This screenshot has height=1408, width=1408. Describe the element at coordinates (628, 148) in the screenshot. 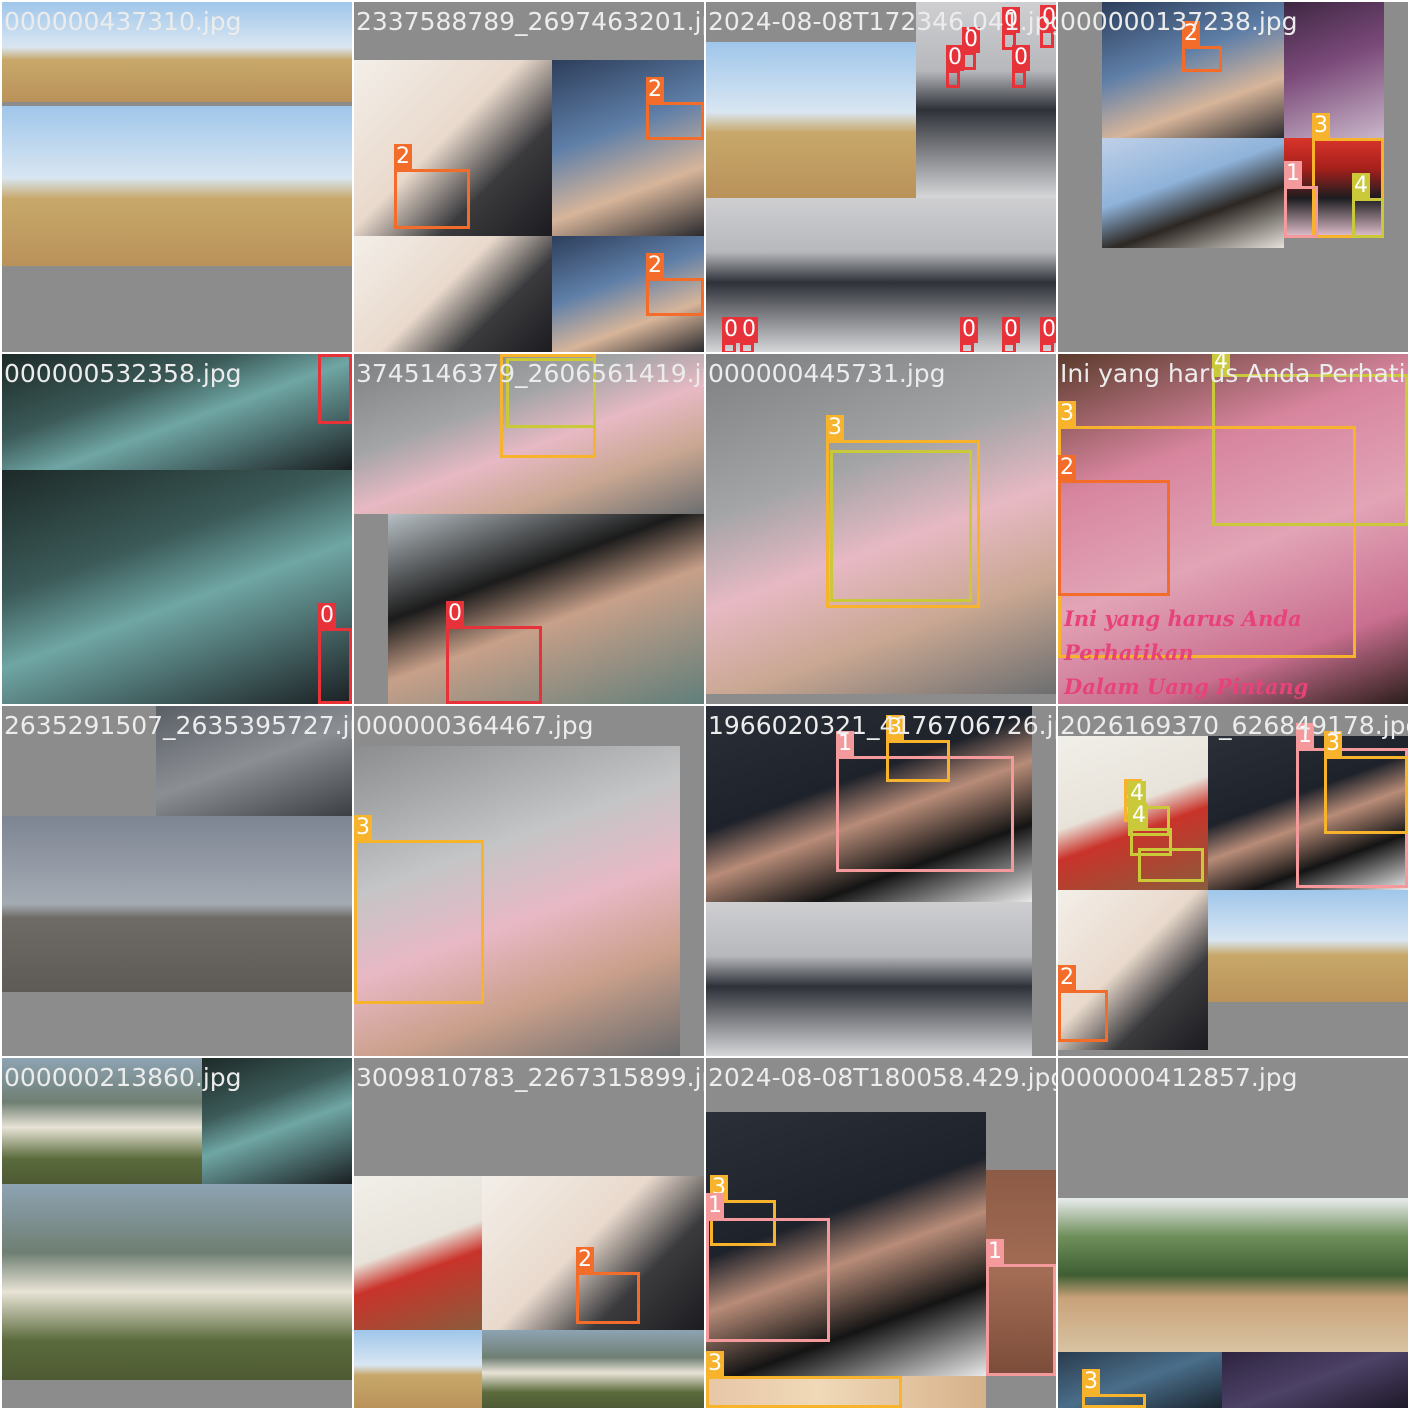

I see `photo-atm-hand` at that location.